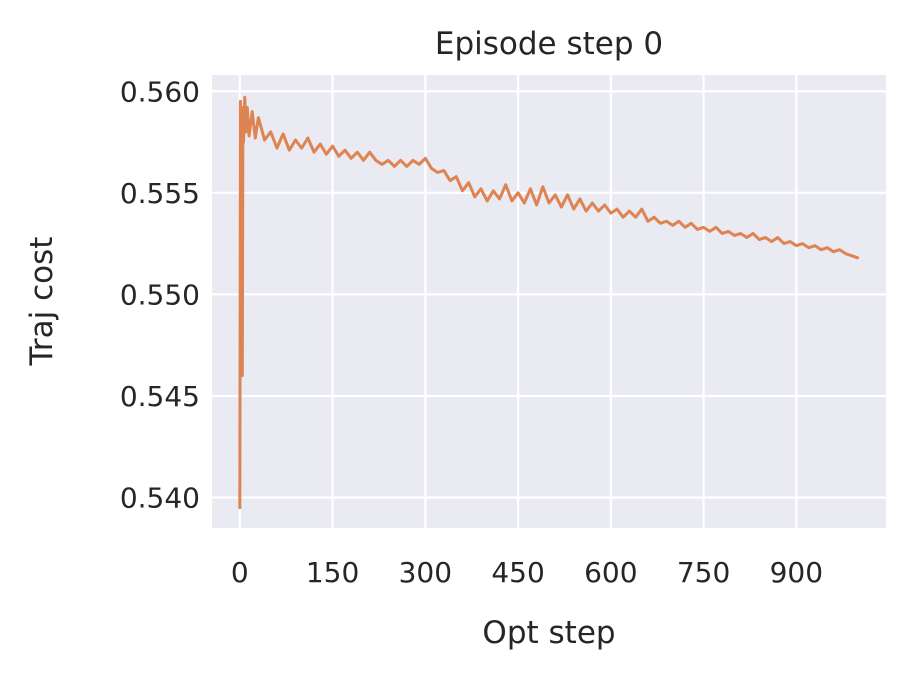 The width and height of the screenshot is (912, 674). What do you see at coordinates (549, 44) in the screenshot?
I see `chart-title: Episode step 0` at bounding box center [549, 44].